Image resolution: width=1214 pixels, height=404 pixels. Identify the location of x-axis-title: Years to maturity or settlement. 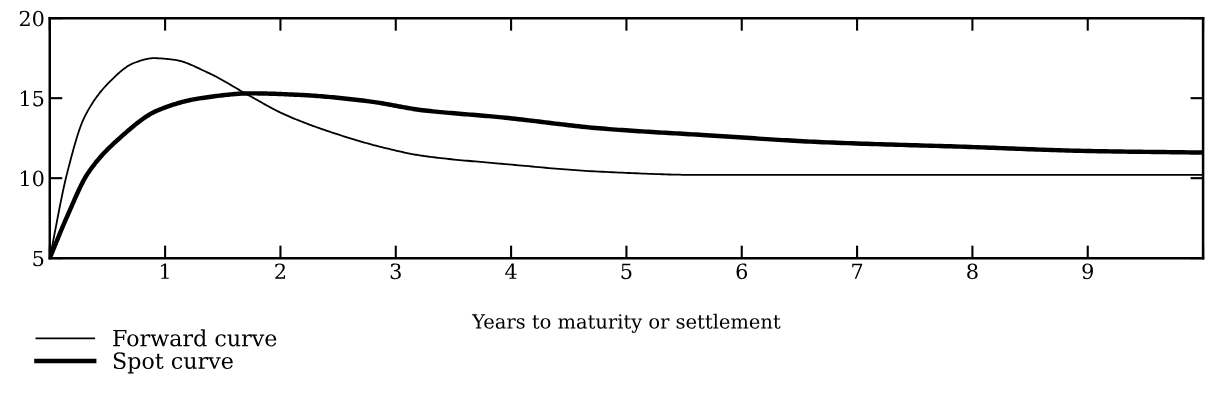
(626, 323).